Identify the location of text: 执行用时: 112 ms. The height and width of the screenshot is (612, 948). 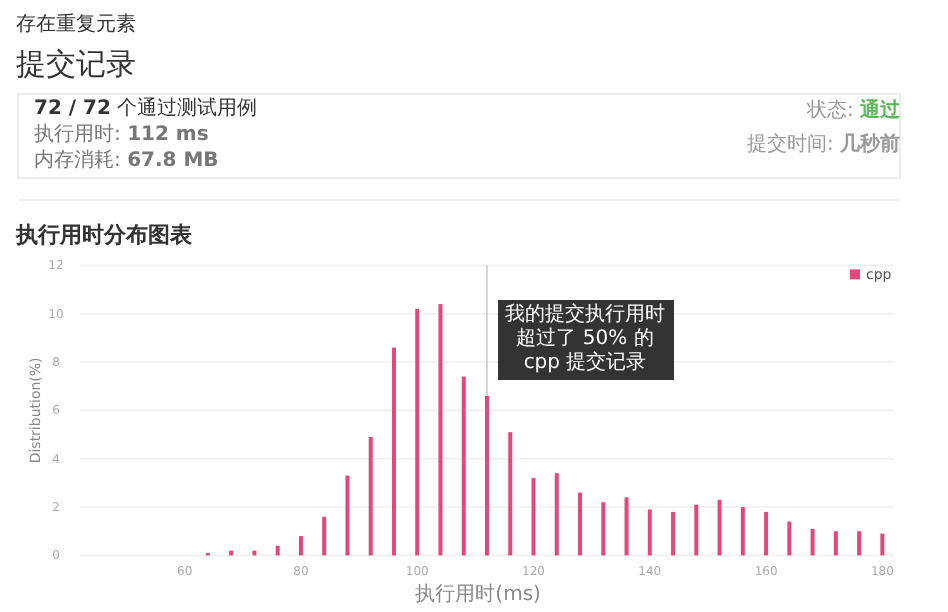
(121, 135).